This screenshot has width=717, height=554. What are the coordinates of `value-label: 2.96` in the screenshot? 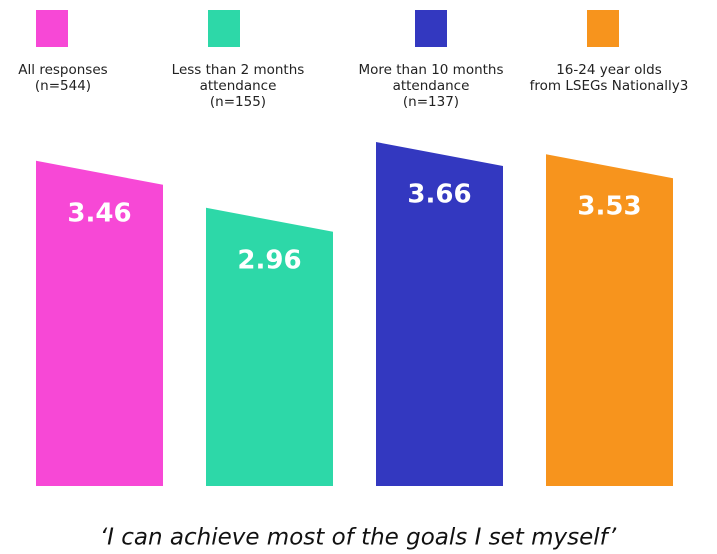 It's located at (269, 260).